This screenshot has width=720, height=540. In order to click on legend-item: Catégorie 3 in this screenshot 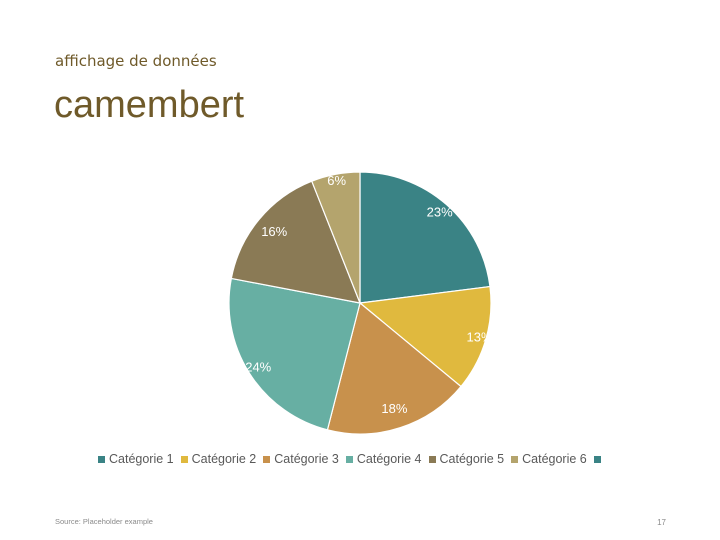, I will do `click(301, 459)`.